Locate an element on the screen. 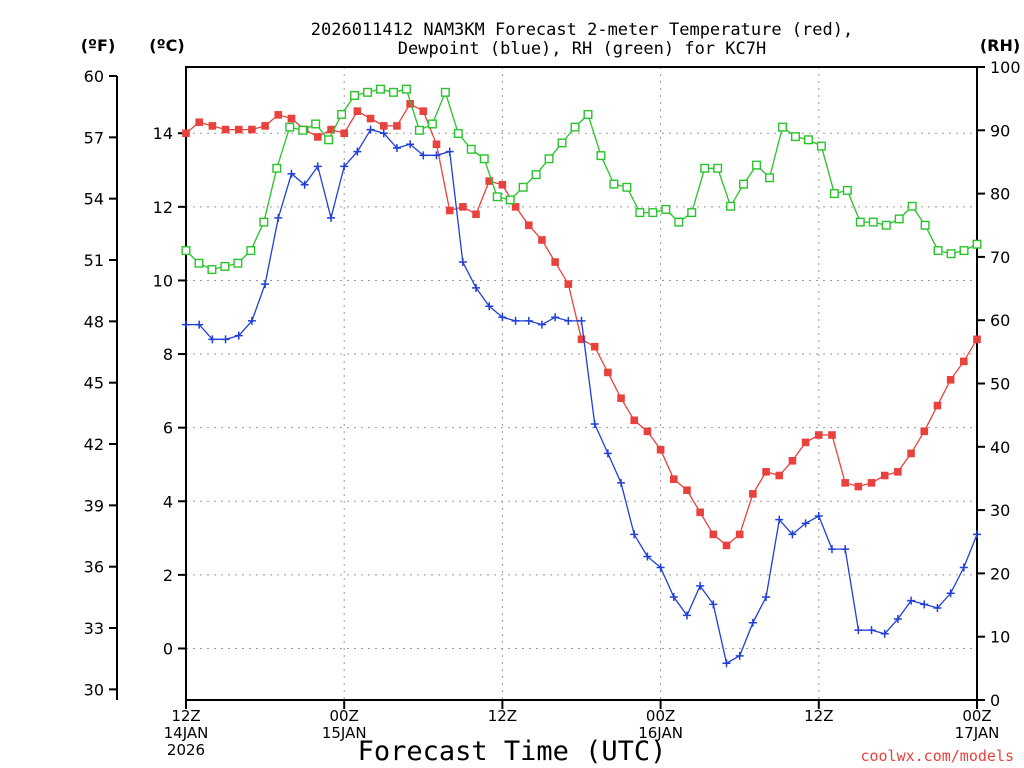 The width and height of the screenshot is (1024, 768). x-tick-label: 00Z is located at coordinates (344, 716).